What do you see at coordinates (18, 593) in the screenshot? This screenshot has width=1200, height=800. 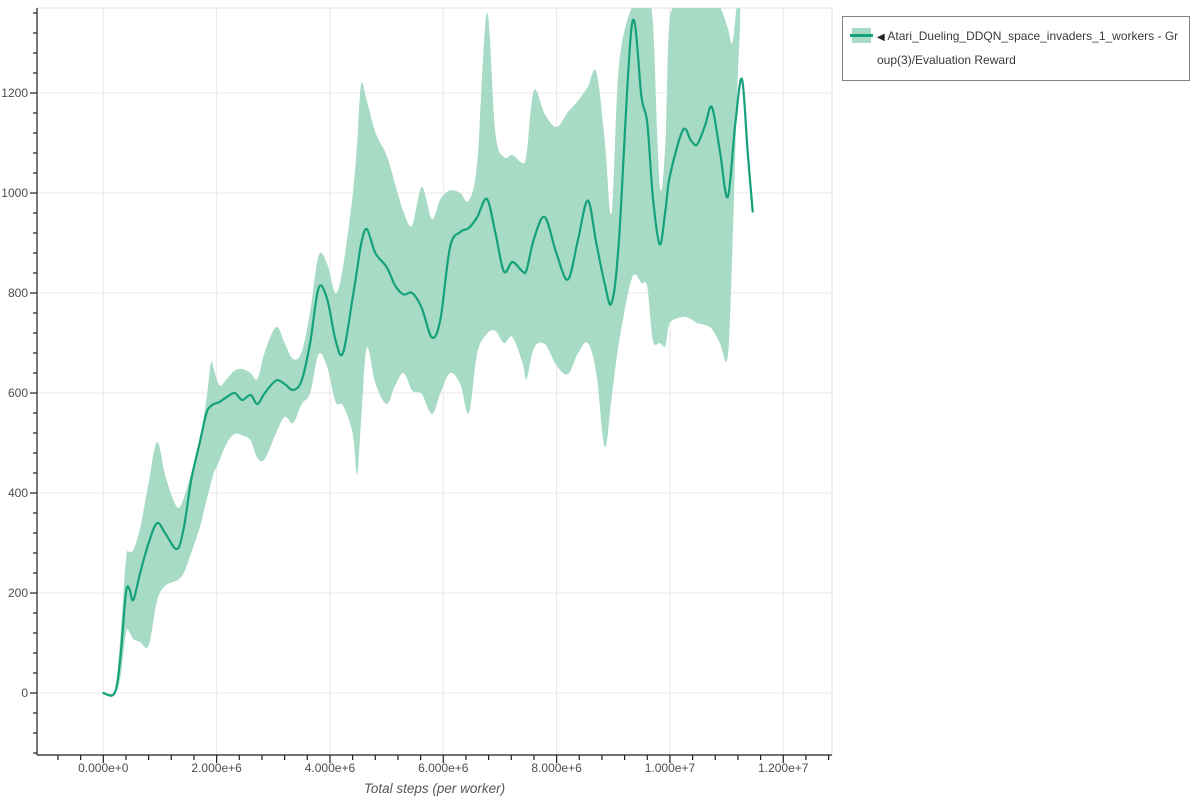 I see `y-tick-label: 200` at bounding box center [18, 593].